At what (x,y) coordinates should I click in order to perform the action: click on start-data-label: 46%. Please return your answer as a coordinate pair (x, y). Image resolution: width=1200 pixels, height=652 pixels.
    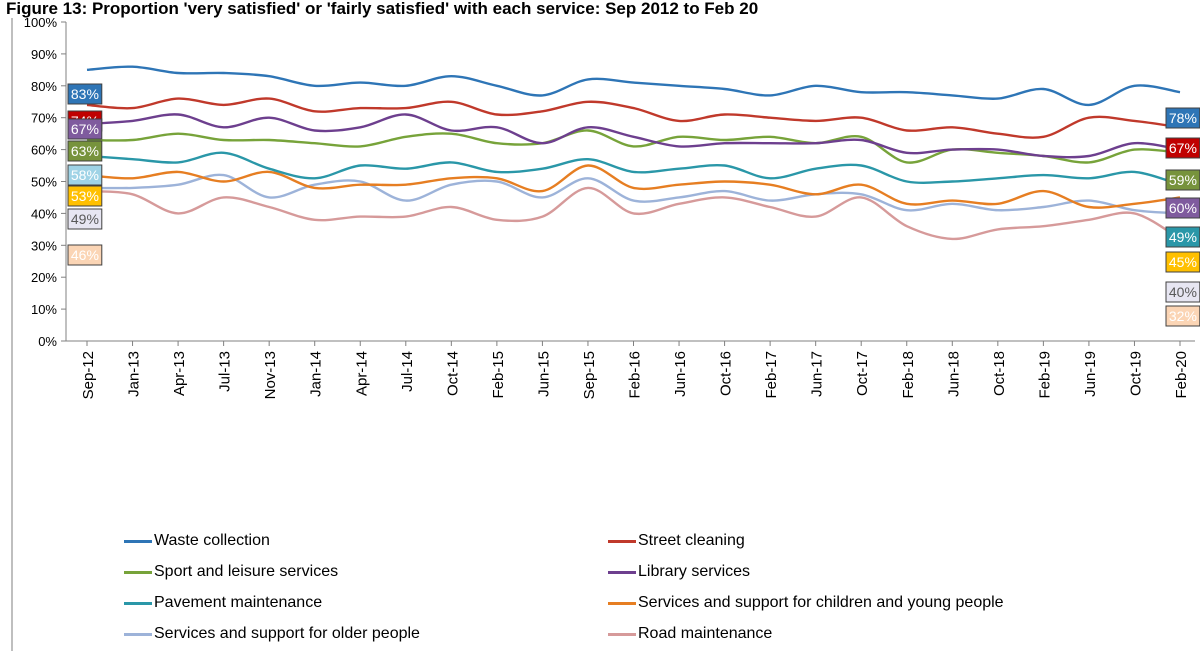
    Looking at the image, I should click on (85, 255).